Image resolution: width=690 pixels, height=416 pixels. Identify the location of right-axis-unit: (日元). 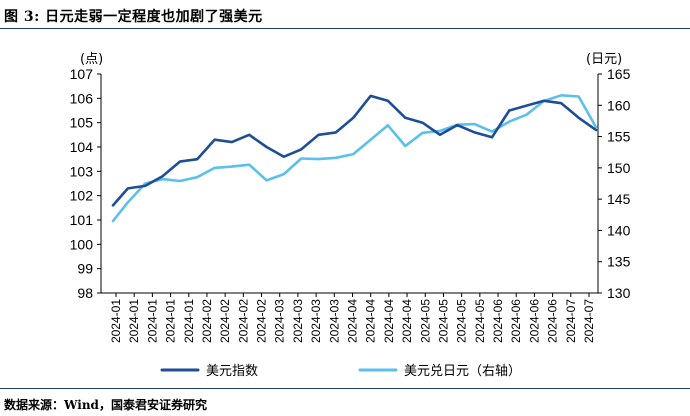
(604, 59).